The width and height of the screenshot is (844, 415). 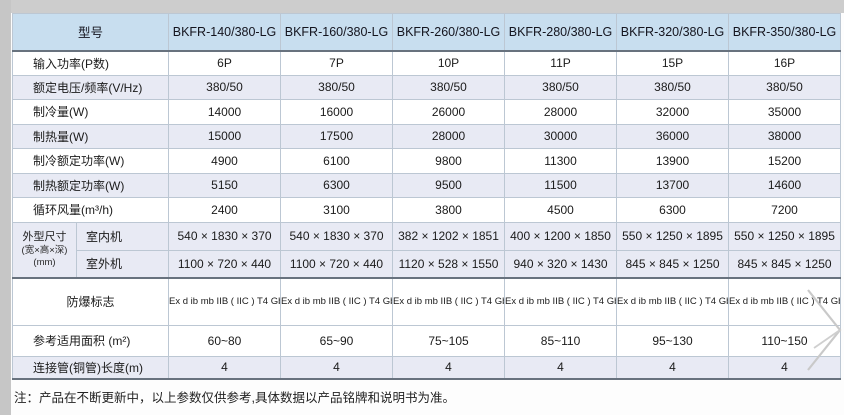 What do you see at coordinates (90, 136) in the screenshot?
I see `row-label: 制热量(W)` at bounding box center [90, 136].